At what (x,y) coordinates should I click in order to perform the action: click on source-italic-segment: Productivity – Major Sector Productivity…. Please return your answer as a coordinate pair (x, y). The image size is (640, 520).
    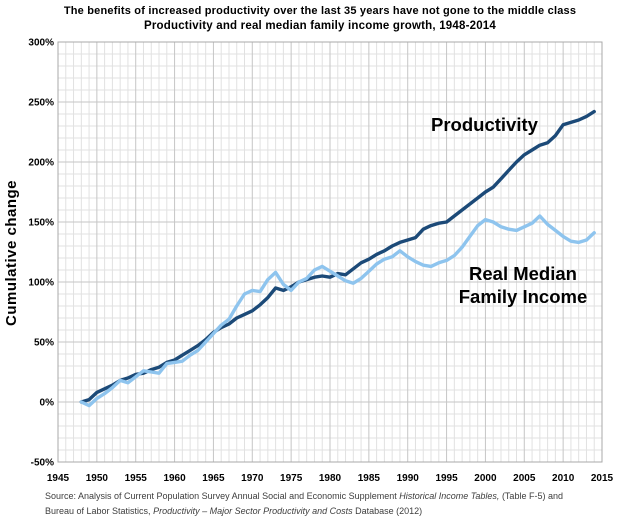
    Looking at the image, I should click on (253, 511).